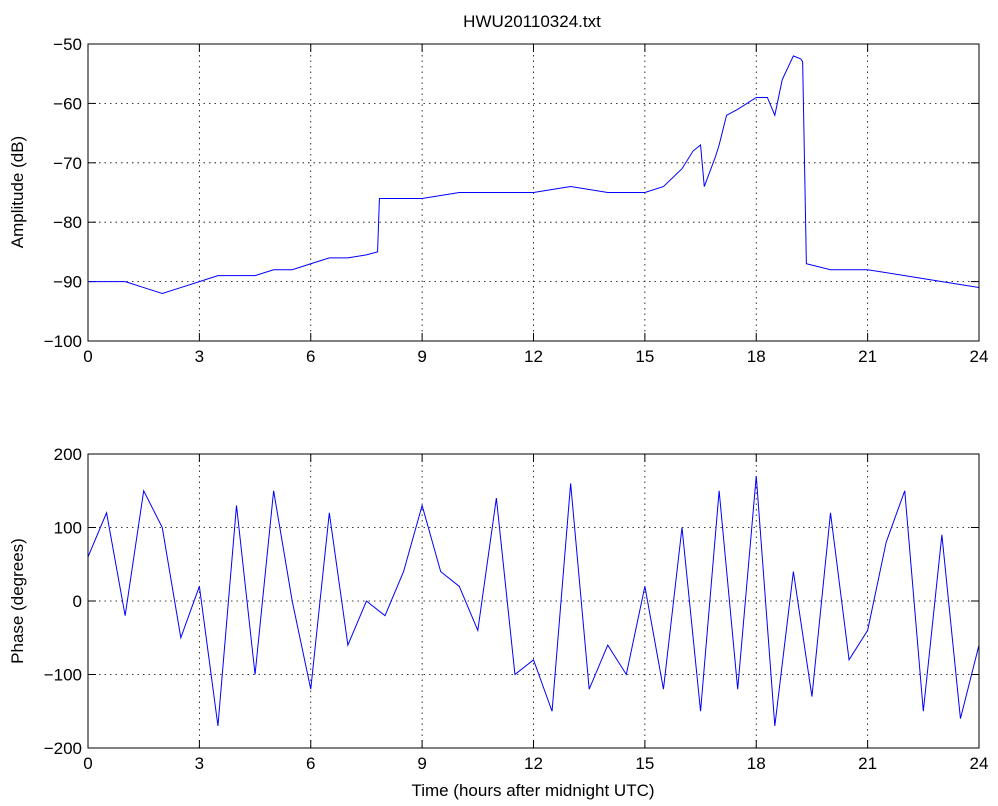 This screenshot has height=806, width=998. I want to click on amplitude-y-tick-label: −90, so click(67, 282).